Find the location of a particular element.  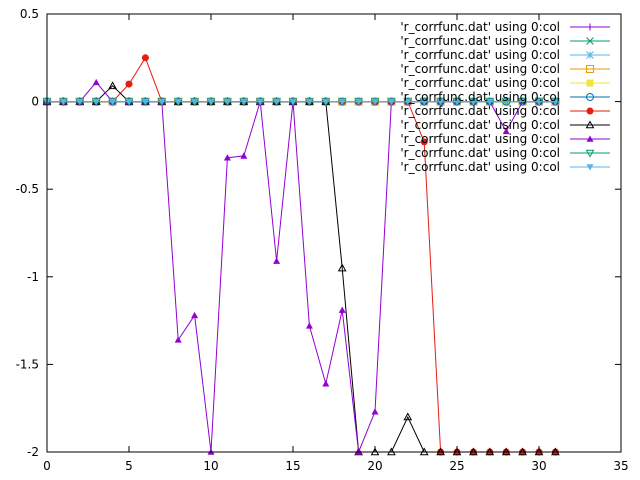

x-tick-label: 10 is located at coordinates (210, 466).